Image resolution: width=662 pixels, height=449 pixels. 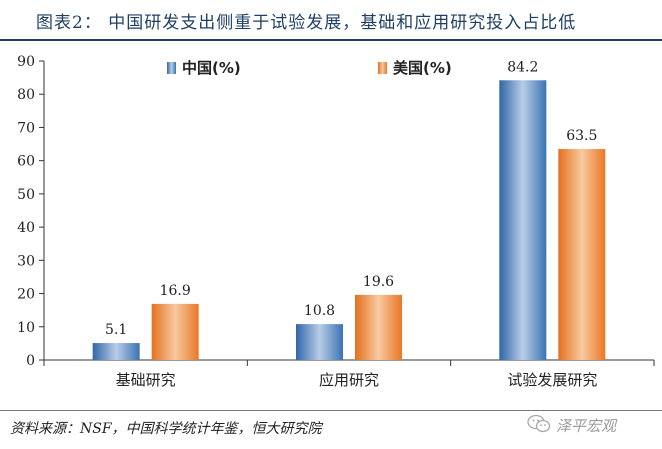 I want to click on data-label: 84.2, so click(x=522, y=67).